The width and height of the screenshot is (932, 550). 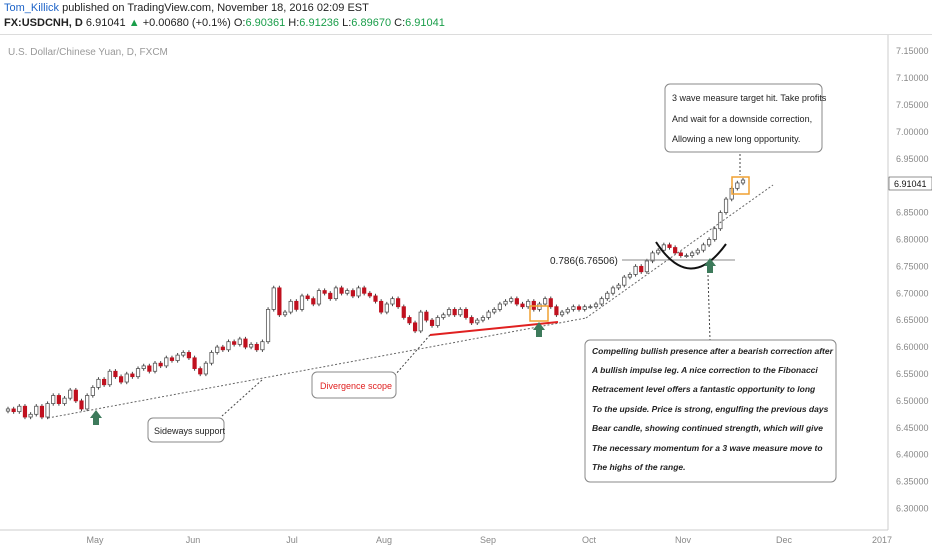 I want to click on sideways-callout: Sideways support, so click(x=186, y=430).